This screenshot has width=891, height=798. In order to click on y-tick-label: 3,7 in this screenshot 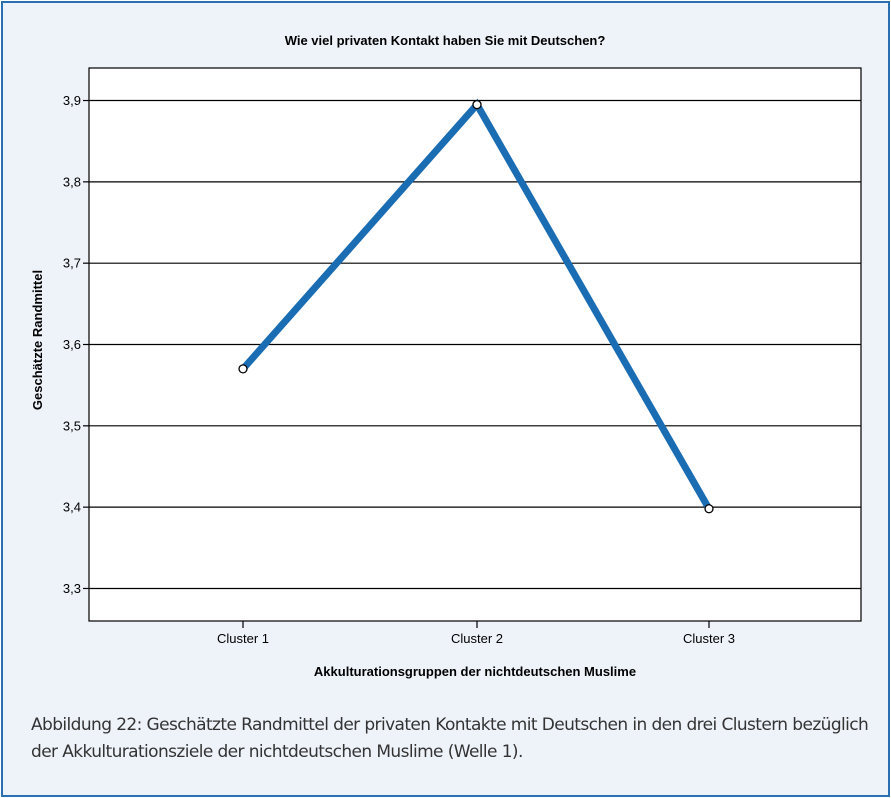, I will do `click(72, 263)`.